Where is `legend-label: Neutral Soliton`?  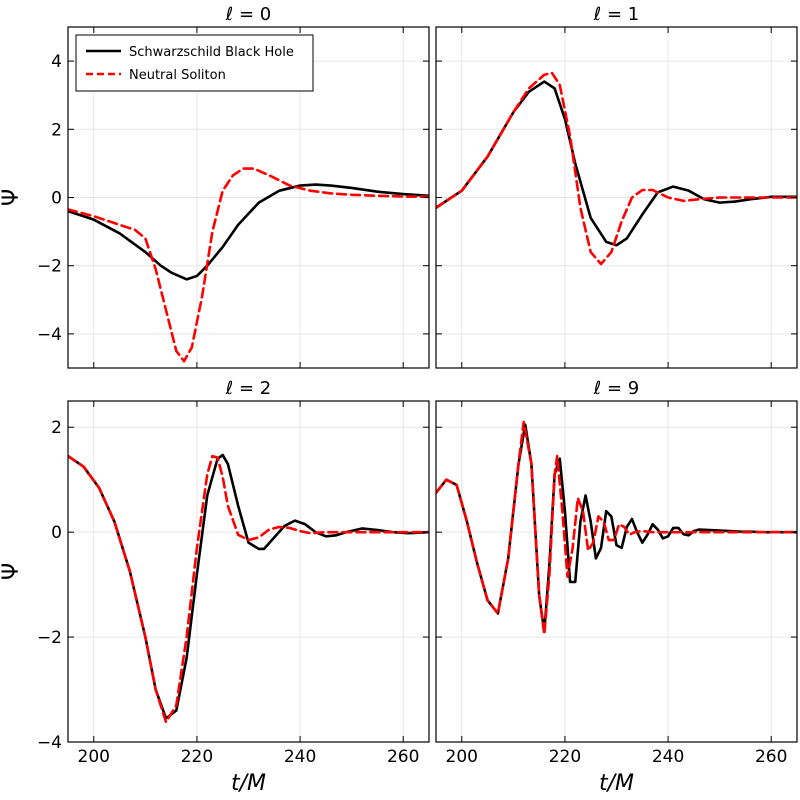
legend-label: Neutral Soliton is located at coordinates (177, 75).